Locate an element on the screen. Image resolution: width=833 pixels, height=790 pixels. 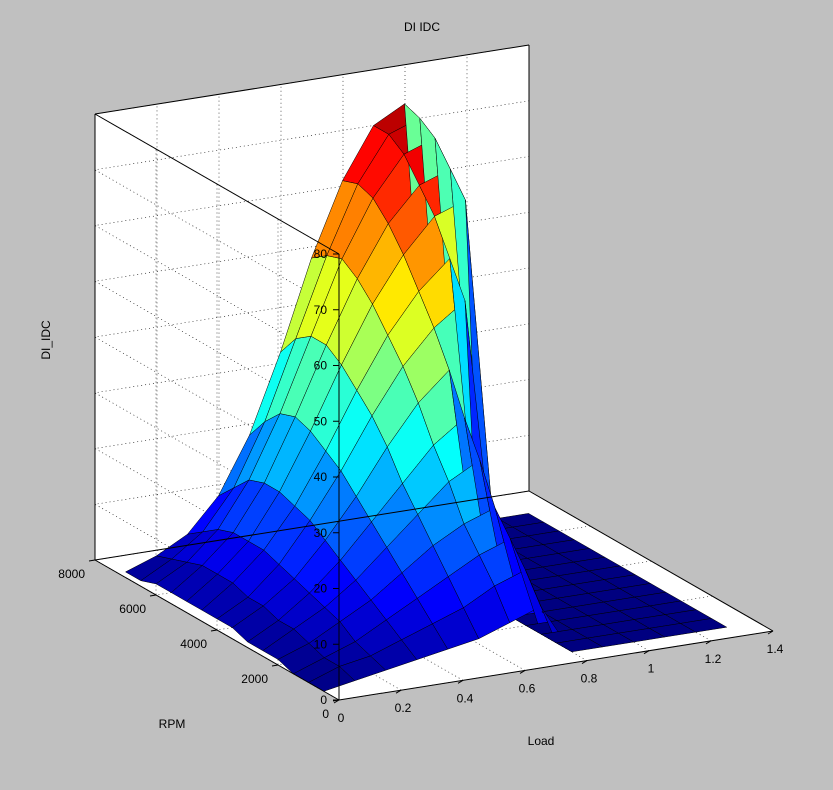
y-tick-label: 8000 is located at coordinates (71, 574).